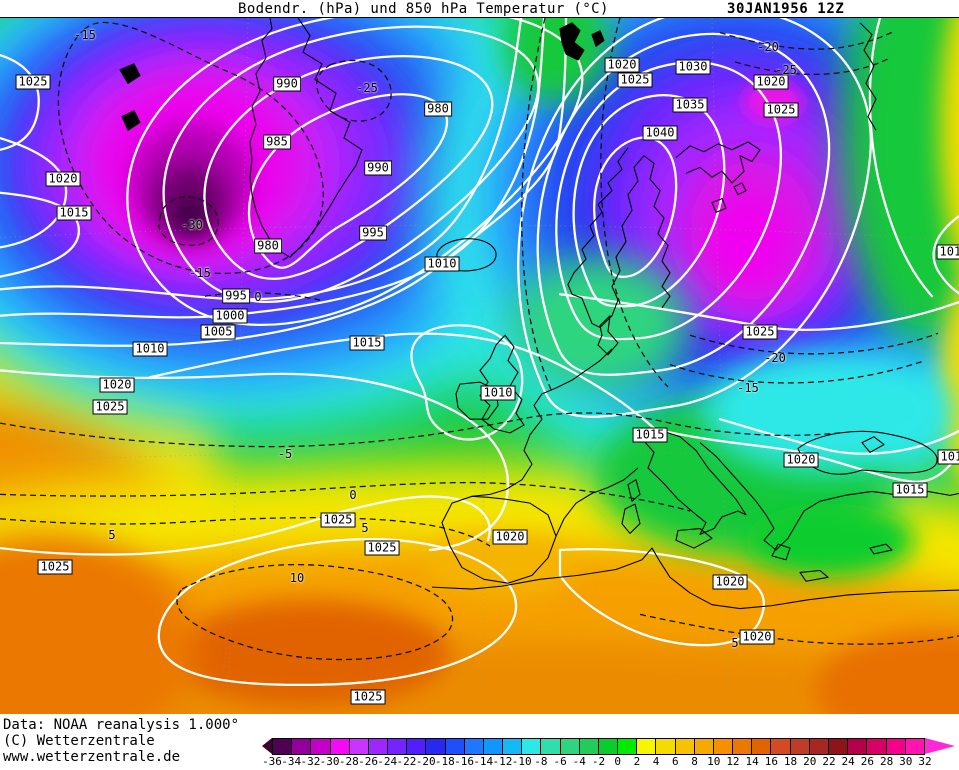 The image size is (959, 770). I want to click on colorbar-tick: 0, so click(618, 761).